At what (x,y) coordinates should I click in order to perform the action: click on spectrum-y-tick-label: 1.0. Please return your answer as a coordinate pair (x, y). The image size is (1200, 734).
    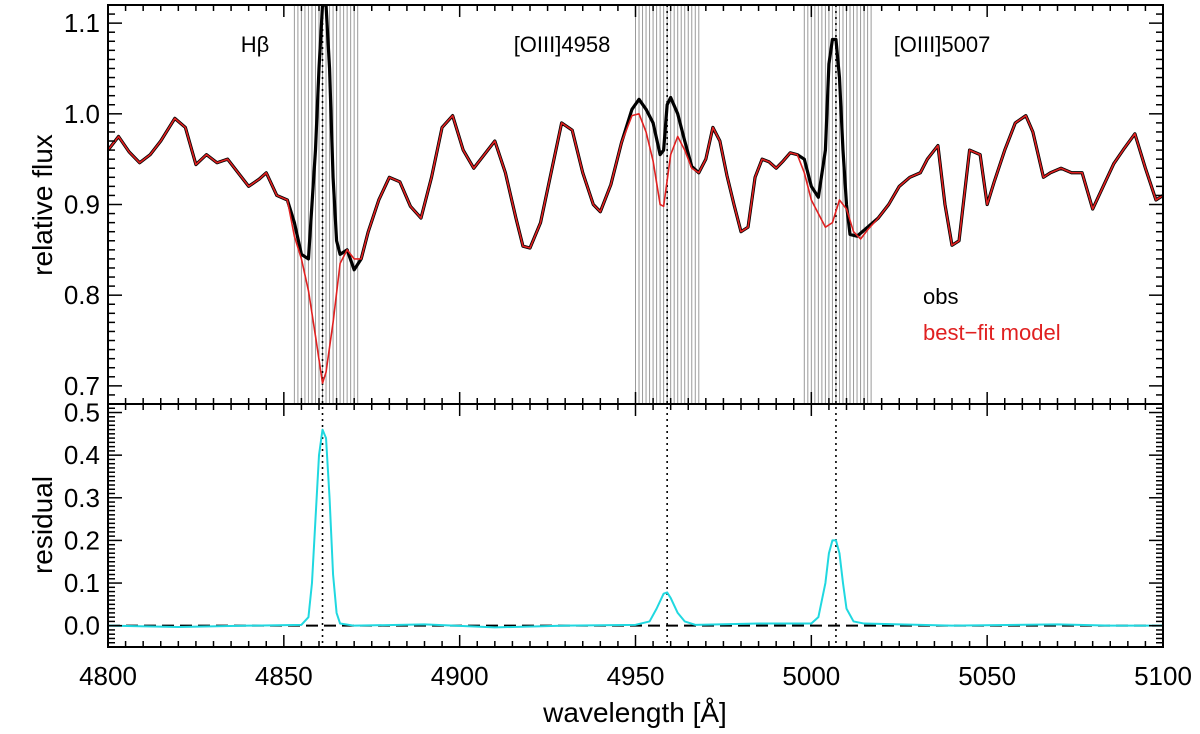
    Looking at the image, I should click on (82, 114).